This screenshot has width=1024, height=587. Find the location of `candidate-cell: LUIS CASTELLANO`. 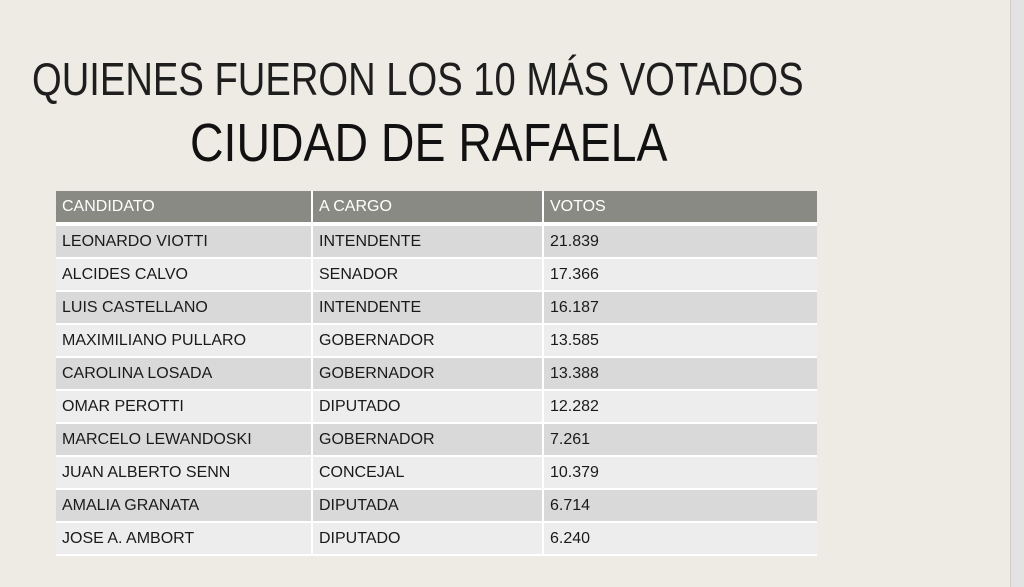

candidate-cell: LUIS CASTELLANO is located at coordinates (184, 308).